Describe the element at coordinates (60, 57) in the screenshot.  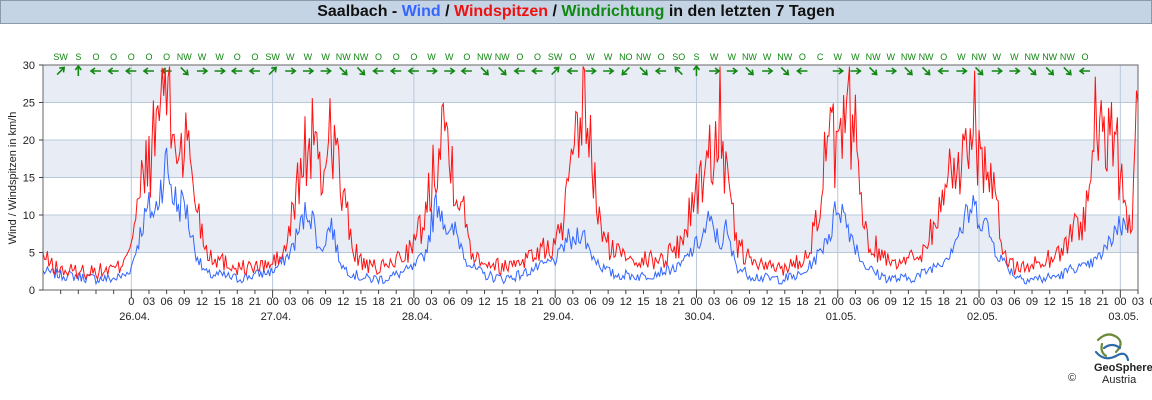
I see `direction-label: SW` at that location.